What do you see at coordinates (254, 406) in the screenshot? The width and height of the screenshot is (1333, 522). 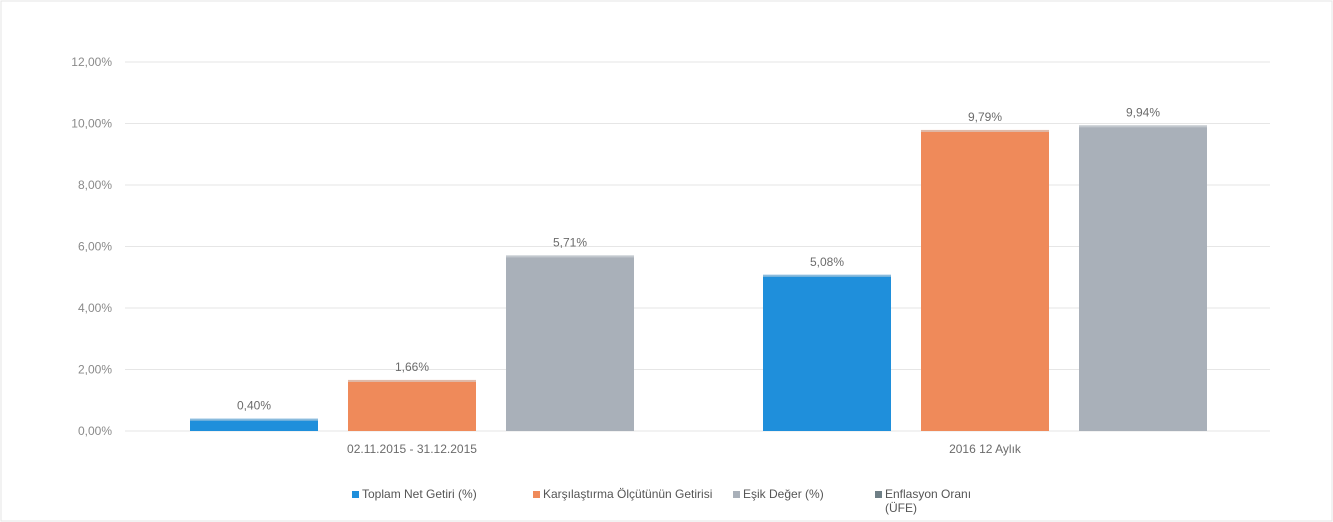 I see `data-label: 0,40%` at bounding box center [254, 406].